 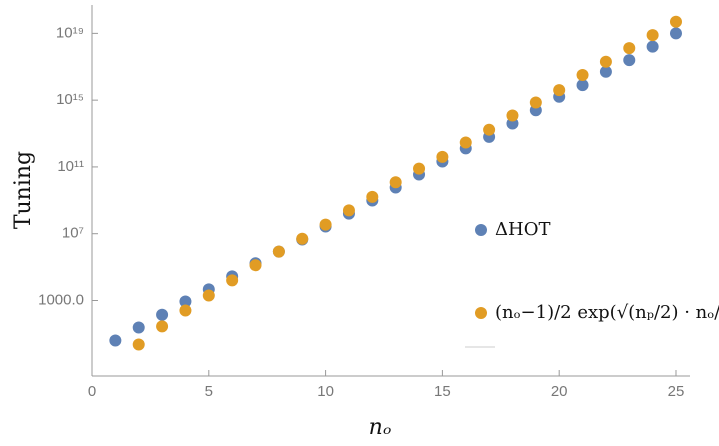 I want to click on x-tick-label: 15, so click(x=442, y=391).